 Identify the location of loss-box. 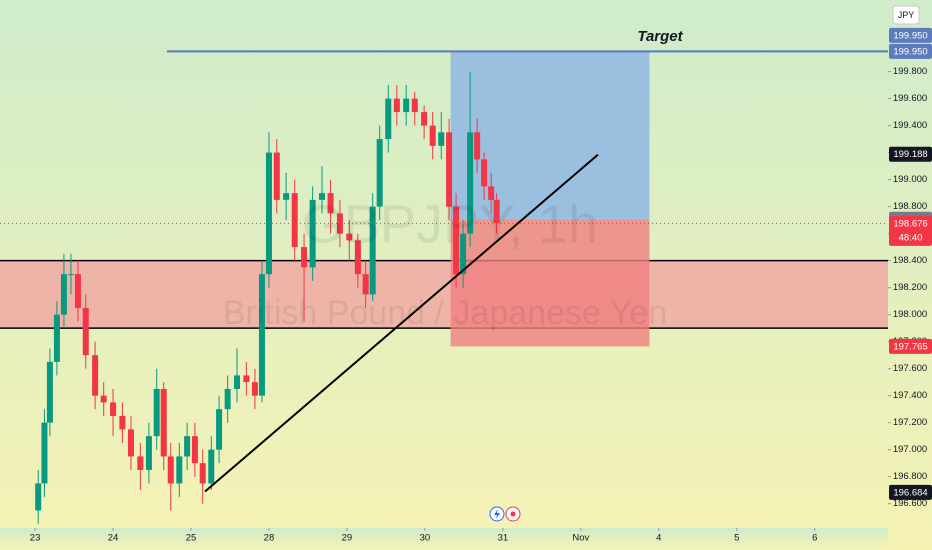
(550, 283).